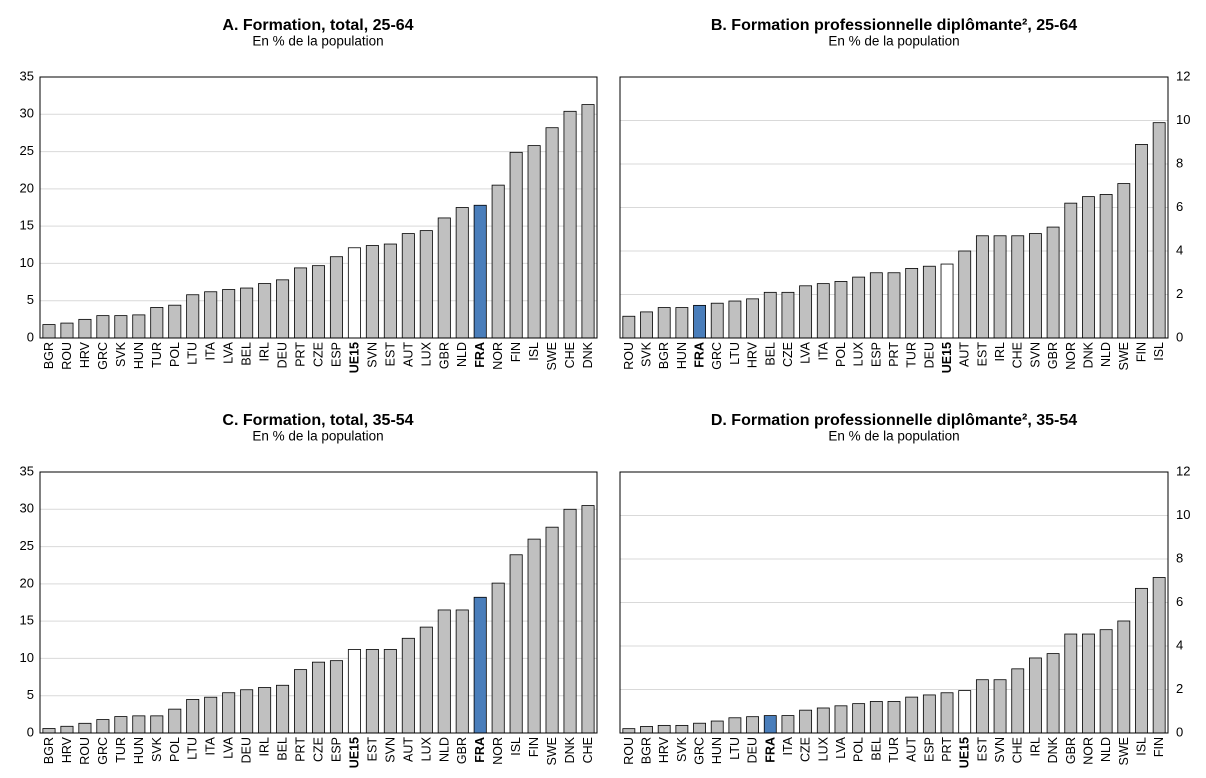  I want to click on x-tick-label: POL, so click(841, 354).